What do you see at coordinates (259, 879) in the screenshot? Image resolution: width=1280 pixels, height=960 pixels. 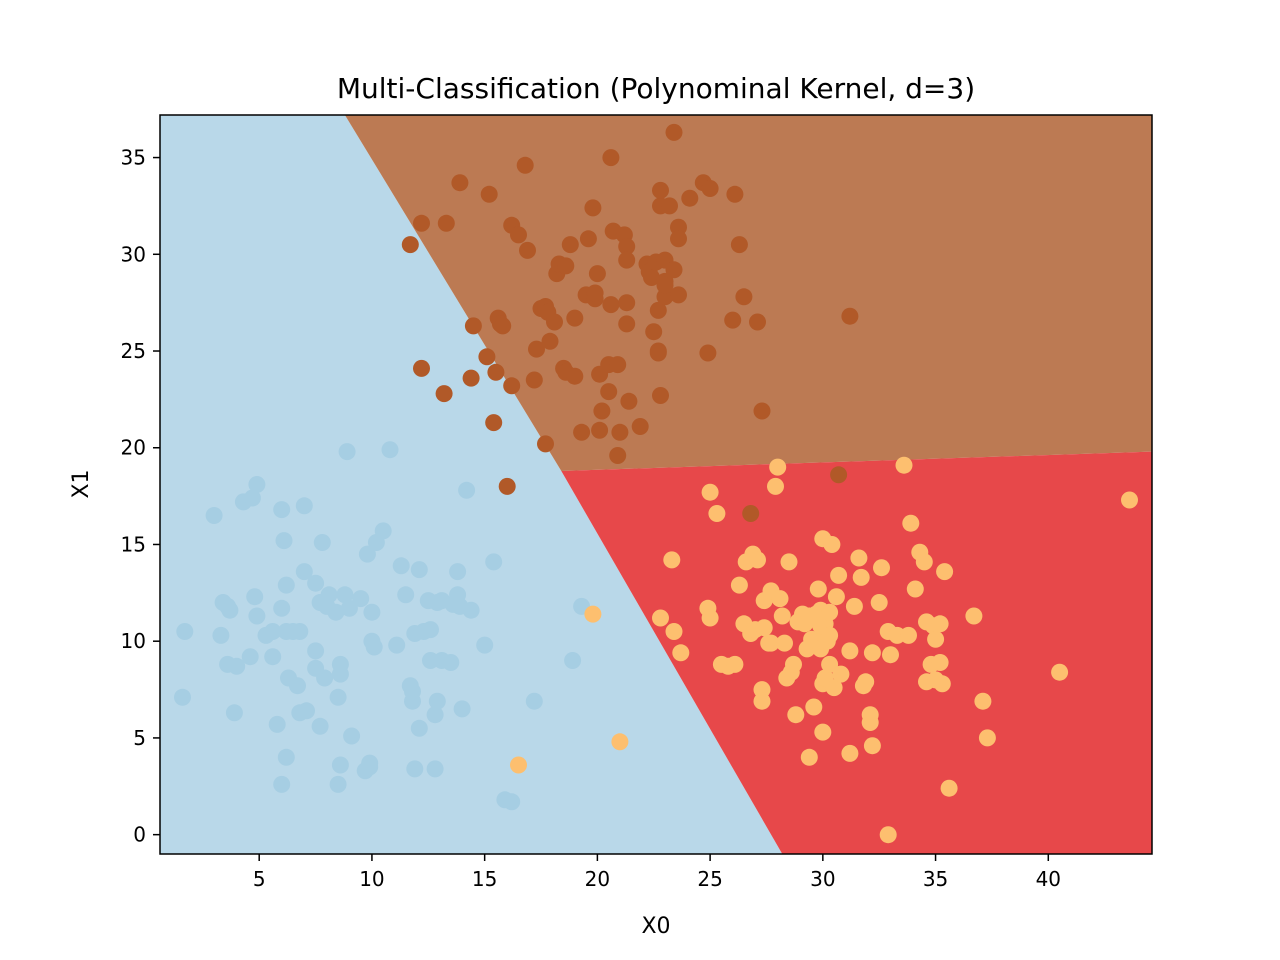 I see `x-tick-label: 5` at bounding box center [259, 879].